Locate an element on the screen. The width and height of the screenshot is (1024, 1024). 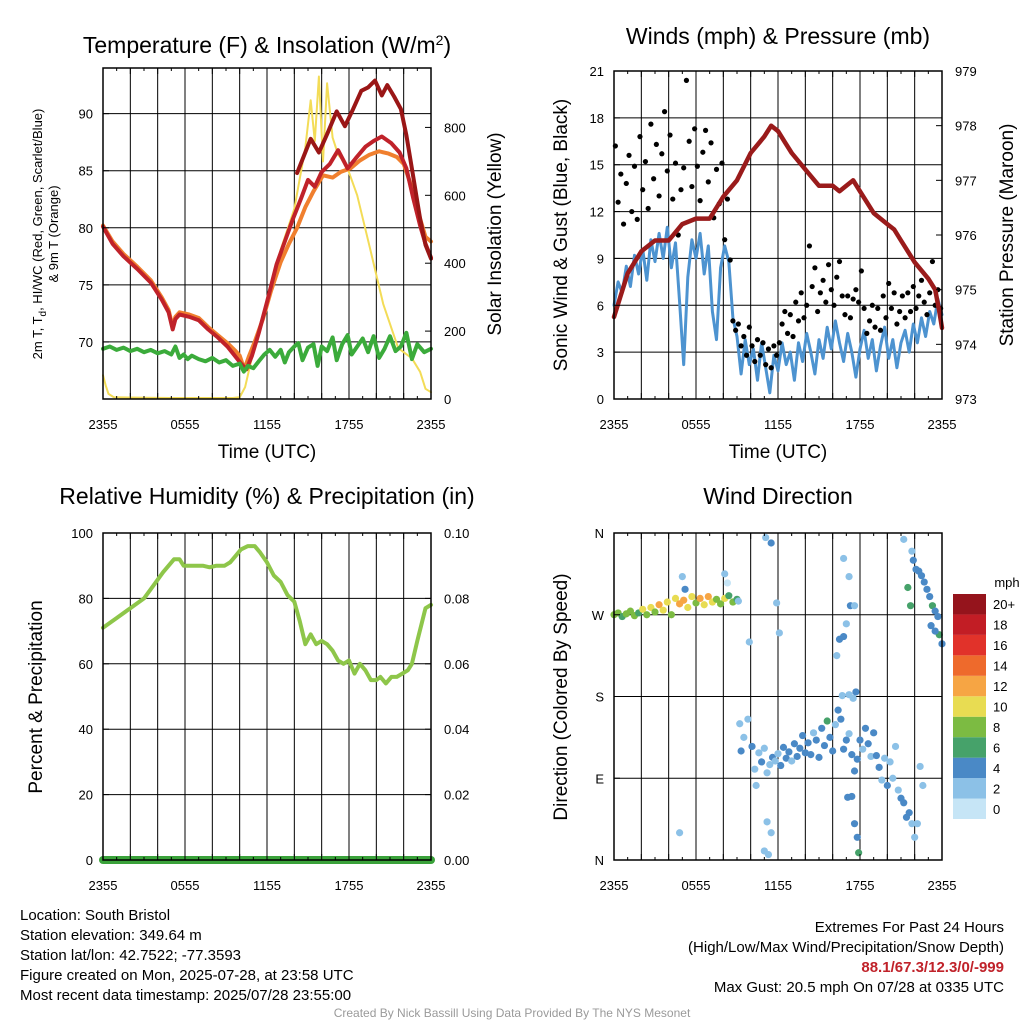
y-tick-label: 0.08 is located at coordinates (456, 598).